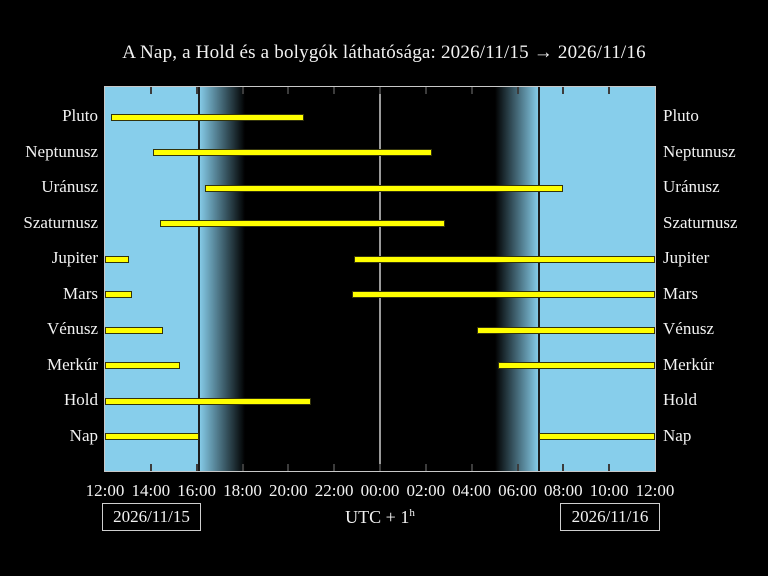 The image size is (768, 576). What do you see at coordinates (680, 399) in the screenshot?
I see `planet-label-right-hold: Hold` at bounding box center [680, 399].